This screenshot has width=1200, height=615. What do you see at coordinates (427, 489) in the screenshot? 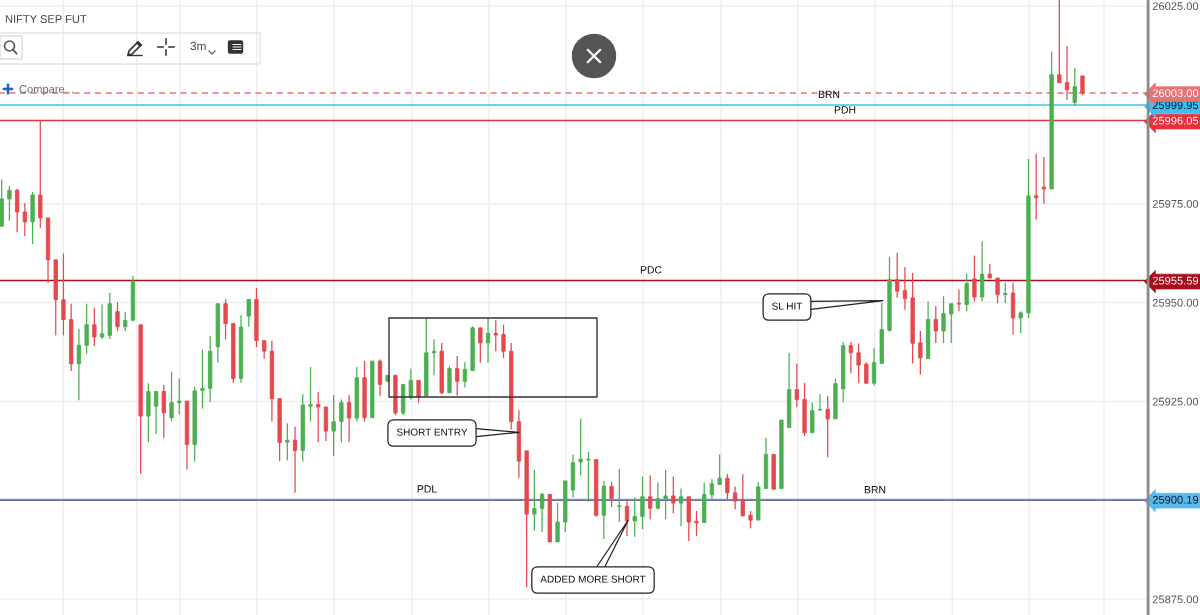
I see `ref-line-label: PDL` at bounding box center [427, 489].